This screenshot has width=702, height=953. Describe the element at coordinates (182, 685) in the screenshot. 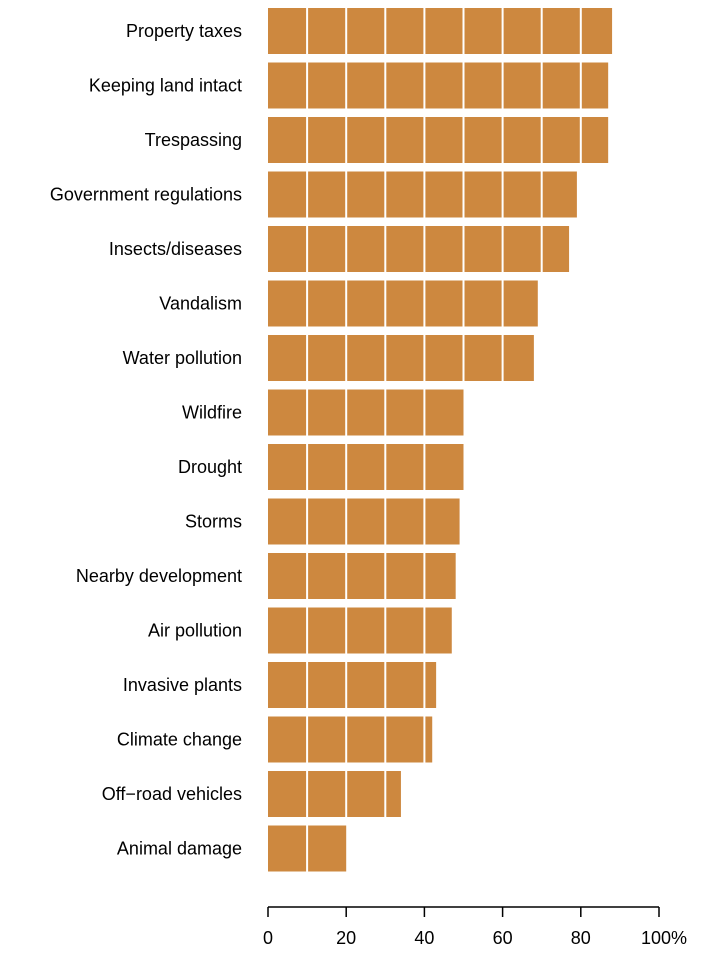

I see `category-label: Invasive plants` at that location.